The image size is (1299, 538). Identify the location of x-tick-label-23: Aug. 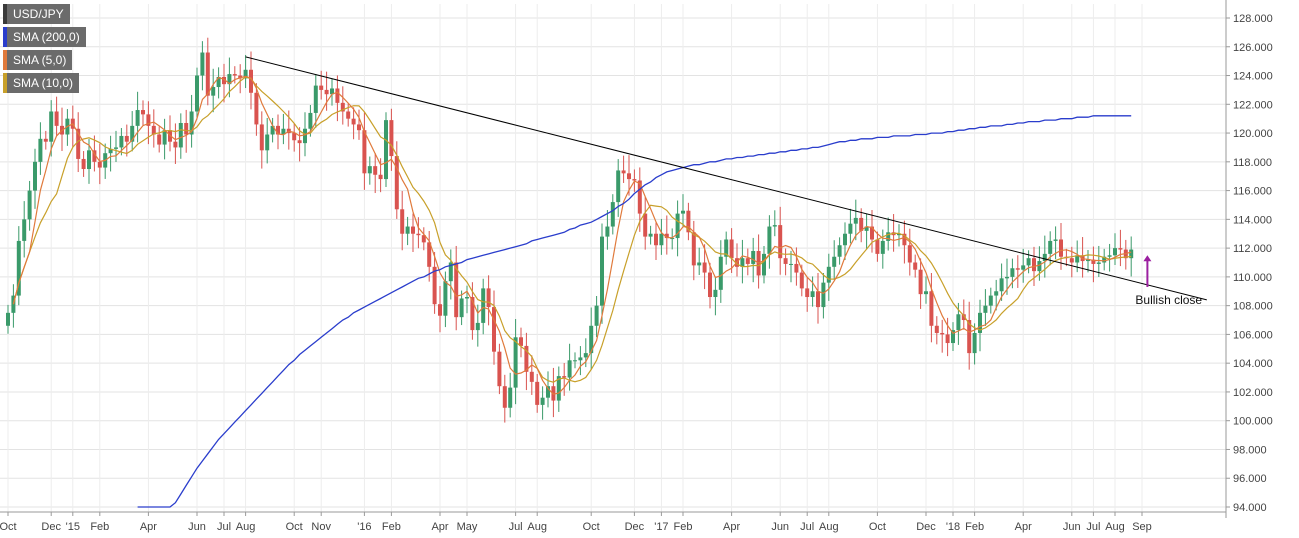
(829, 527).